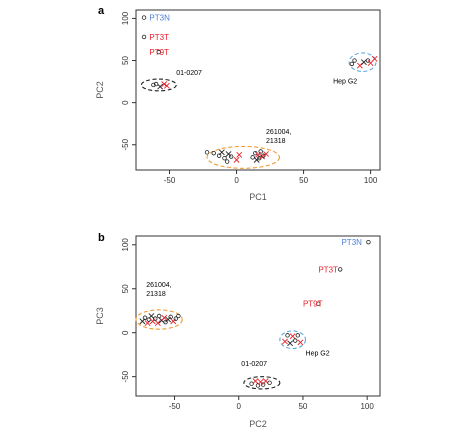  I want to click on sample-labels-a: PT3N PT3T PT9T, so click(159, 36).